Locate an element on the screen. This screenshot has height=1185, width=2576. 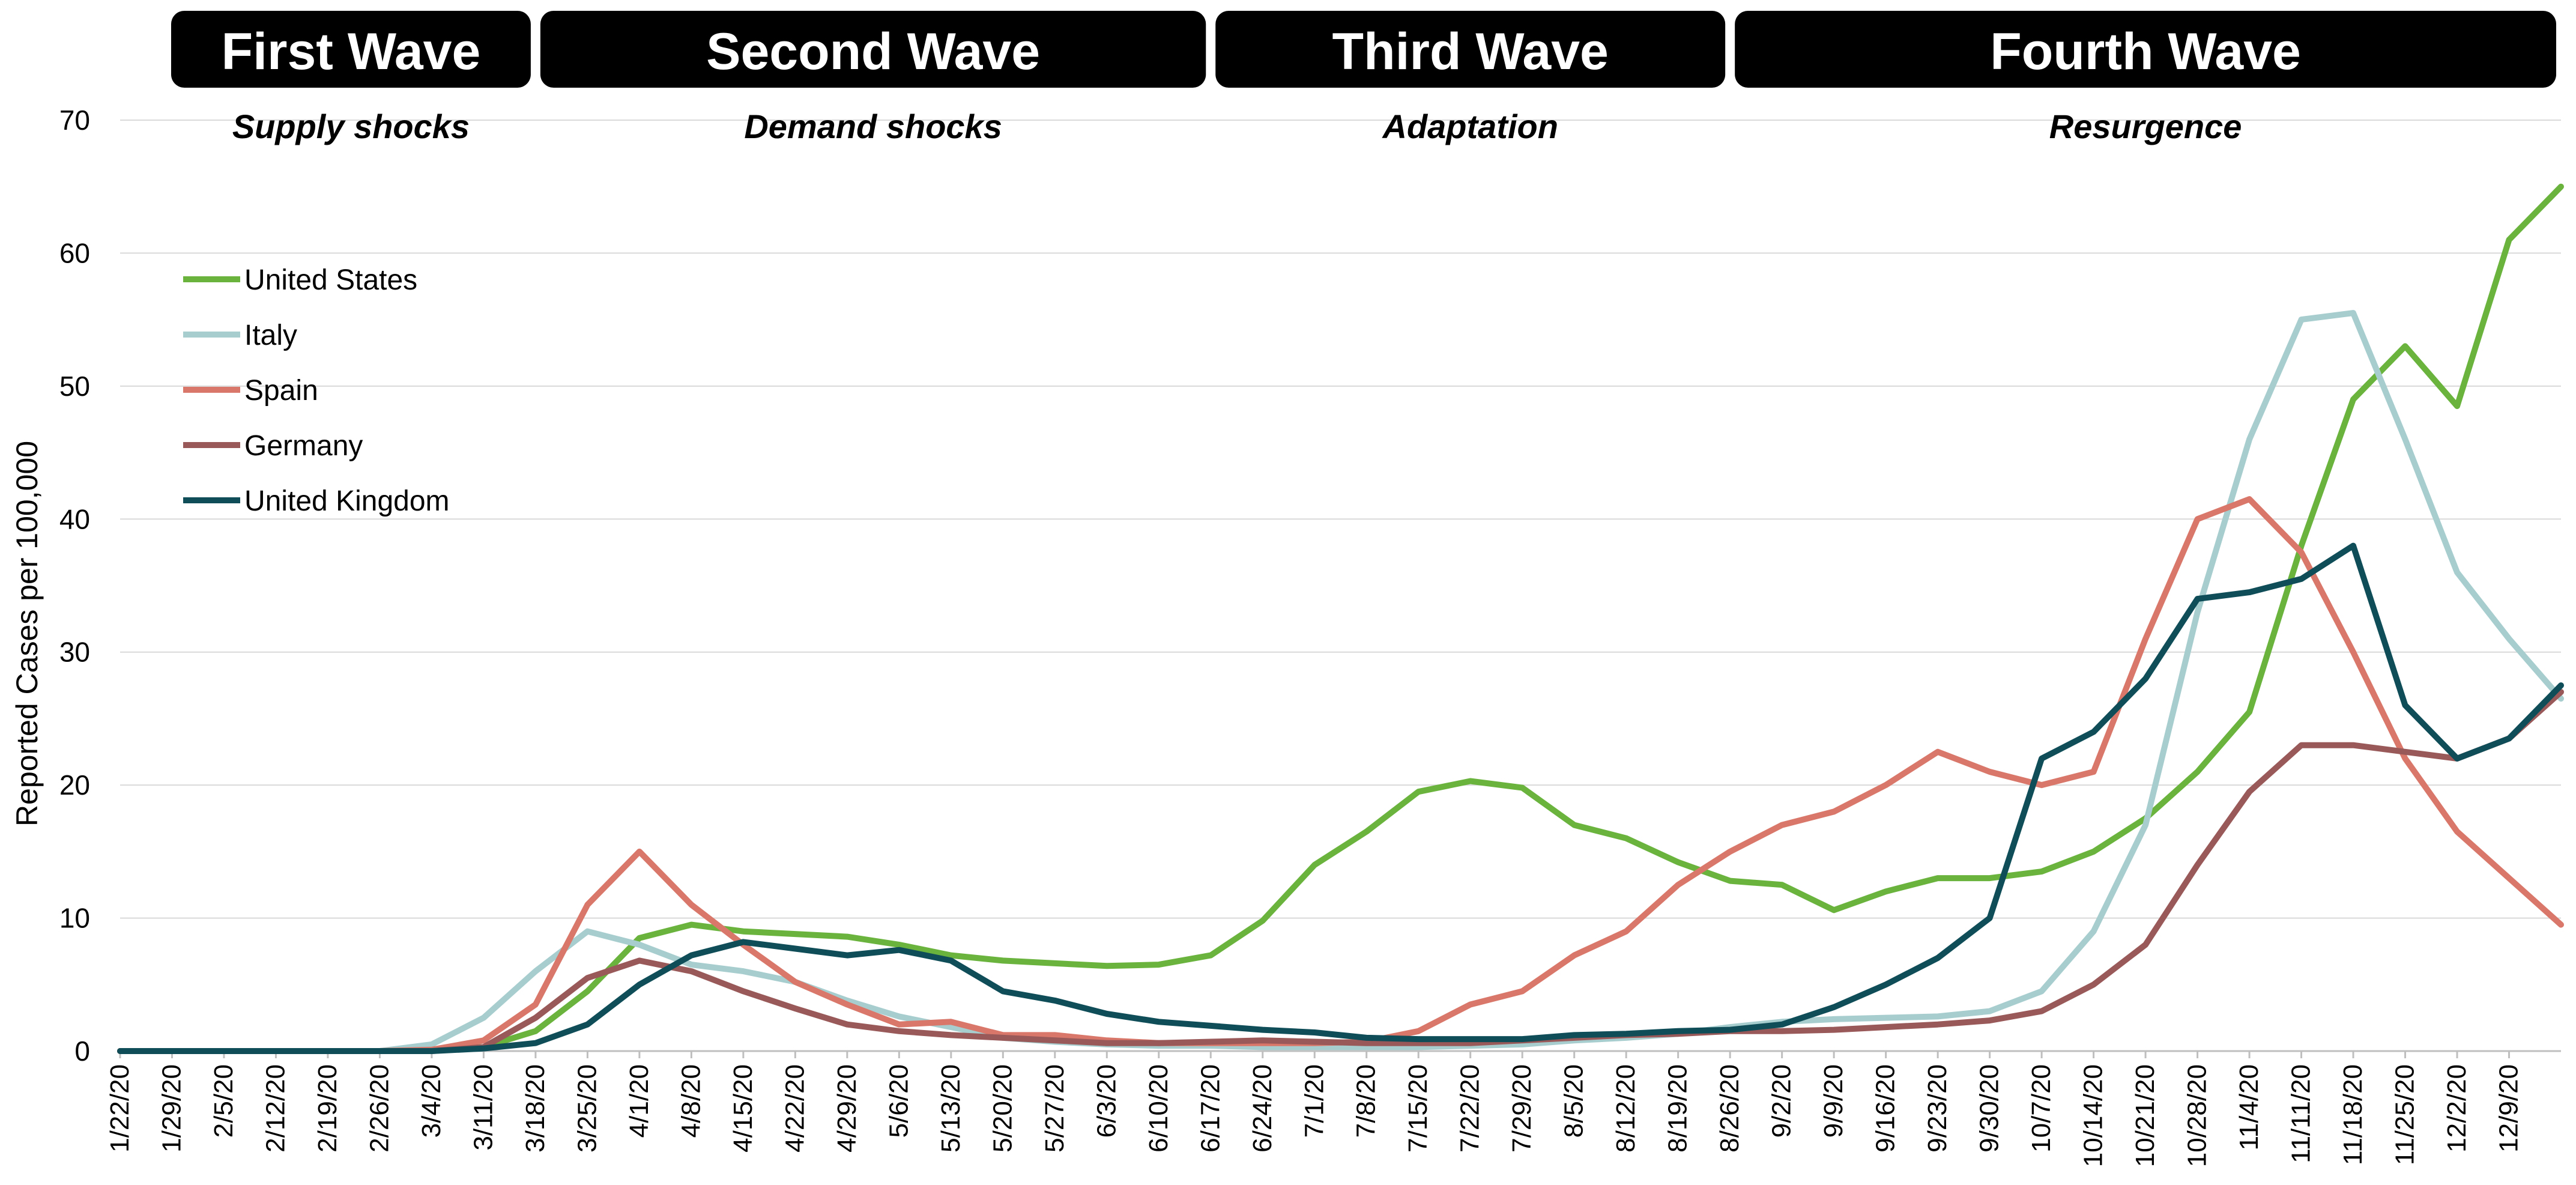
legend-label: United States is located at coordinates (330, 280).